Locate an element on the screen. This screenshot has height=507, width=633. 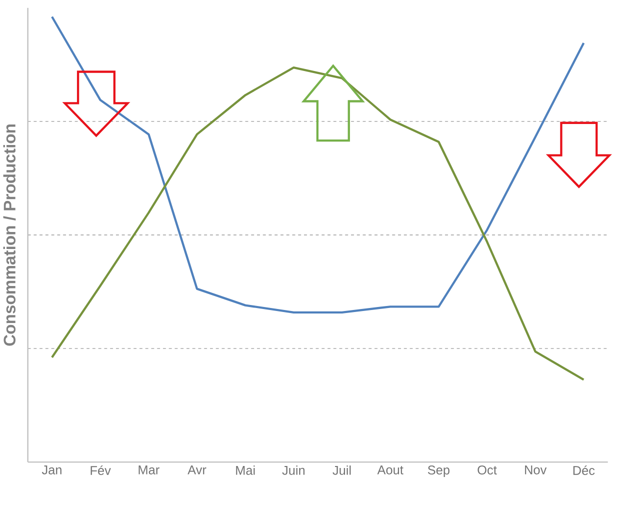
x-tick-label: Juil is located at coordinates (341, 470).